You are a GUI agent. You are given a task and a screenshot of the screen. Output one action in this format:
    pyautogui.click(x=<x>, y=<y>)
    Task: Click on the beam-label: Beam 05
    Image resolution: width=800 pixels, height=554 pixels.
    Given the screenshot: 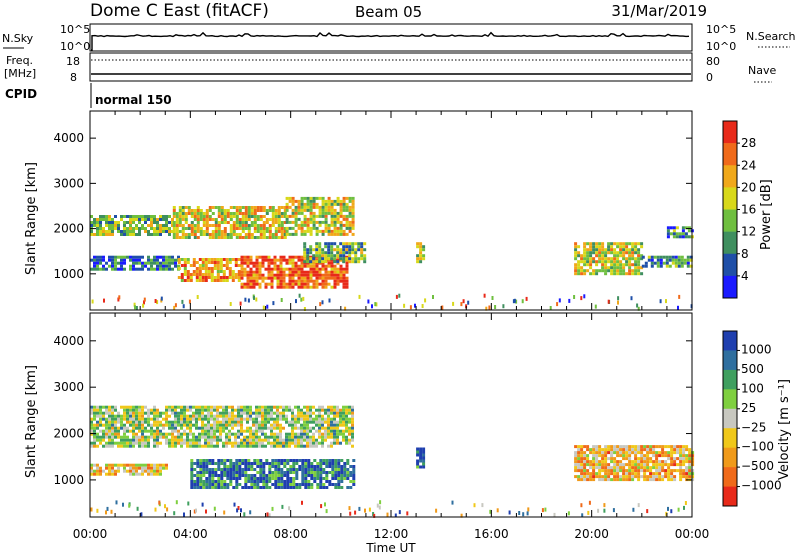 What is the action you would take?
    pyautogui.click(x=388, y=12)
    